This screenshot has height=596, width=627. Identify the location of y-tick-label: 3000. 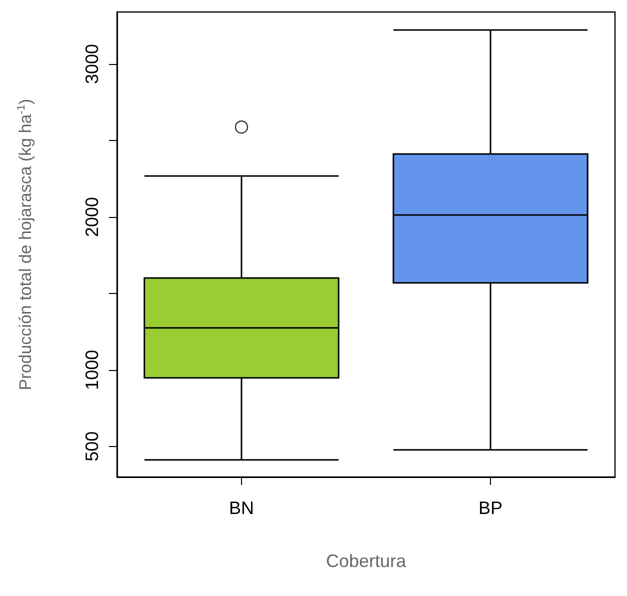
(92, 64).